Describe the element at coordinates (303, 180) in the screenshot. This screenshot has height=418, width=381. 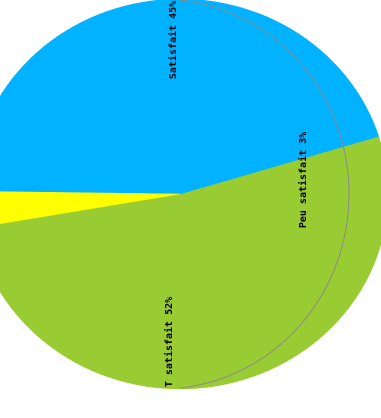
I see `slice-label-peu-satisfait: Peu satisfait 3%` at that location.